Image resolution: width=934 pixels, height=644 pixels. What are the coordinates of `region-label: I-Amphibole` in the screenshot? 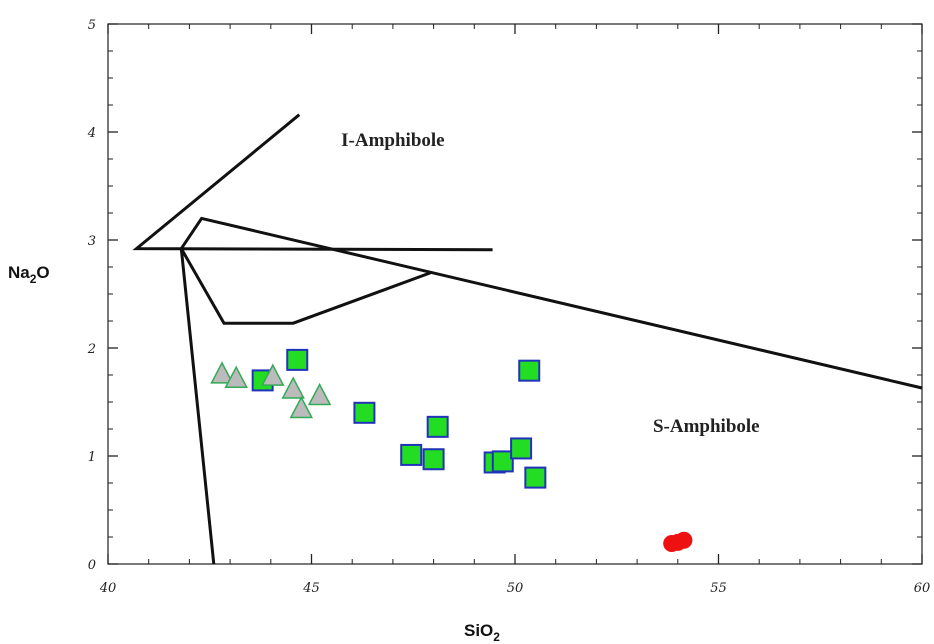 It's located at (392, 140).